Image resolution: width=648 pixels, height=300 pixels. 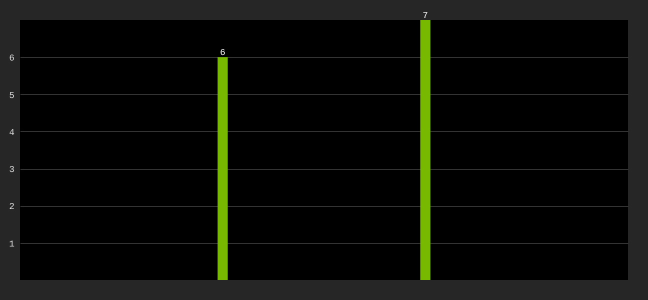 I want to click on y-tick-label: 5, so click(x=11, y=95).